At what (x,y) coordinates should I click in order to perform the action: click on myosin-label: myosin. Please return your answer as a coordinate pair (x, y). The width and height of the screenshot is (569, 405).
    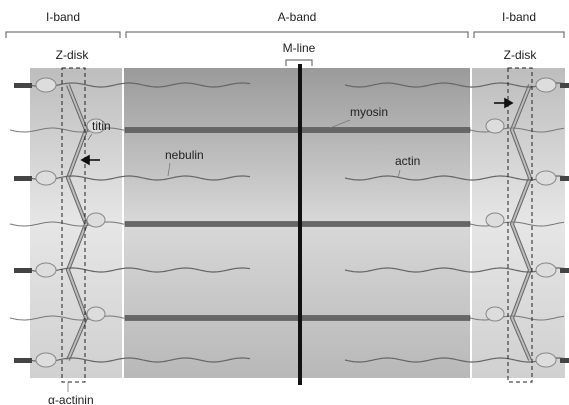
    Looking at the image, I should click on (369, 112).